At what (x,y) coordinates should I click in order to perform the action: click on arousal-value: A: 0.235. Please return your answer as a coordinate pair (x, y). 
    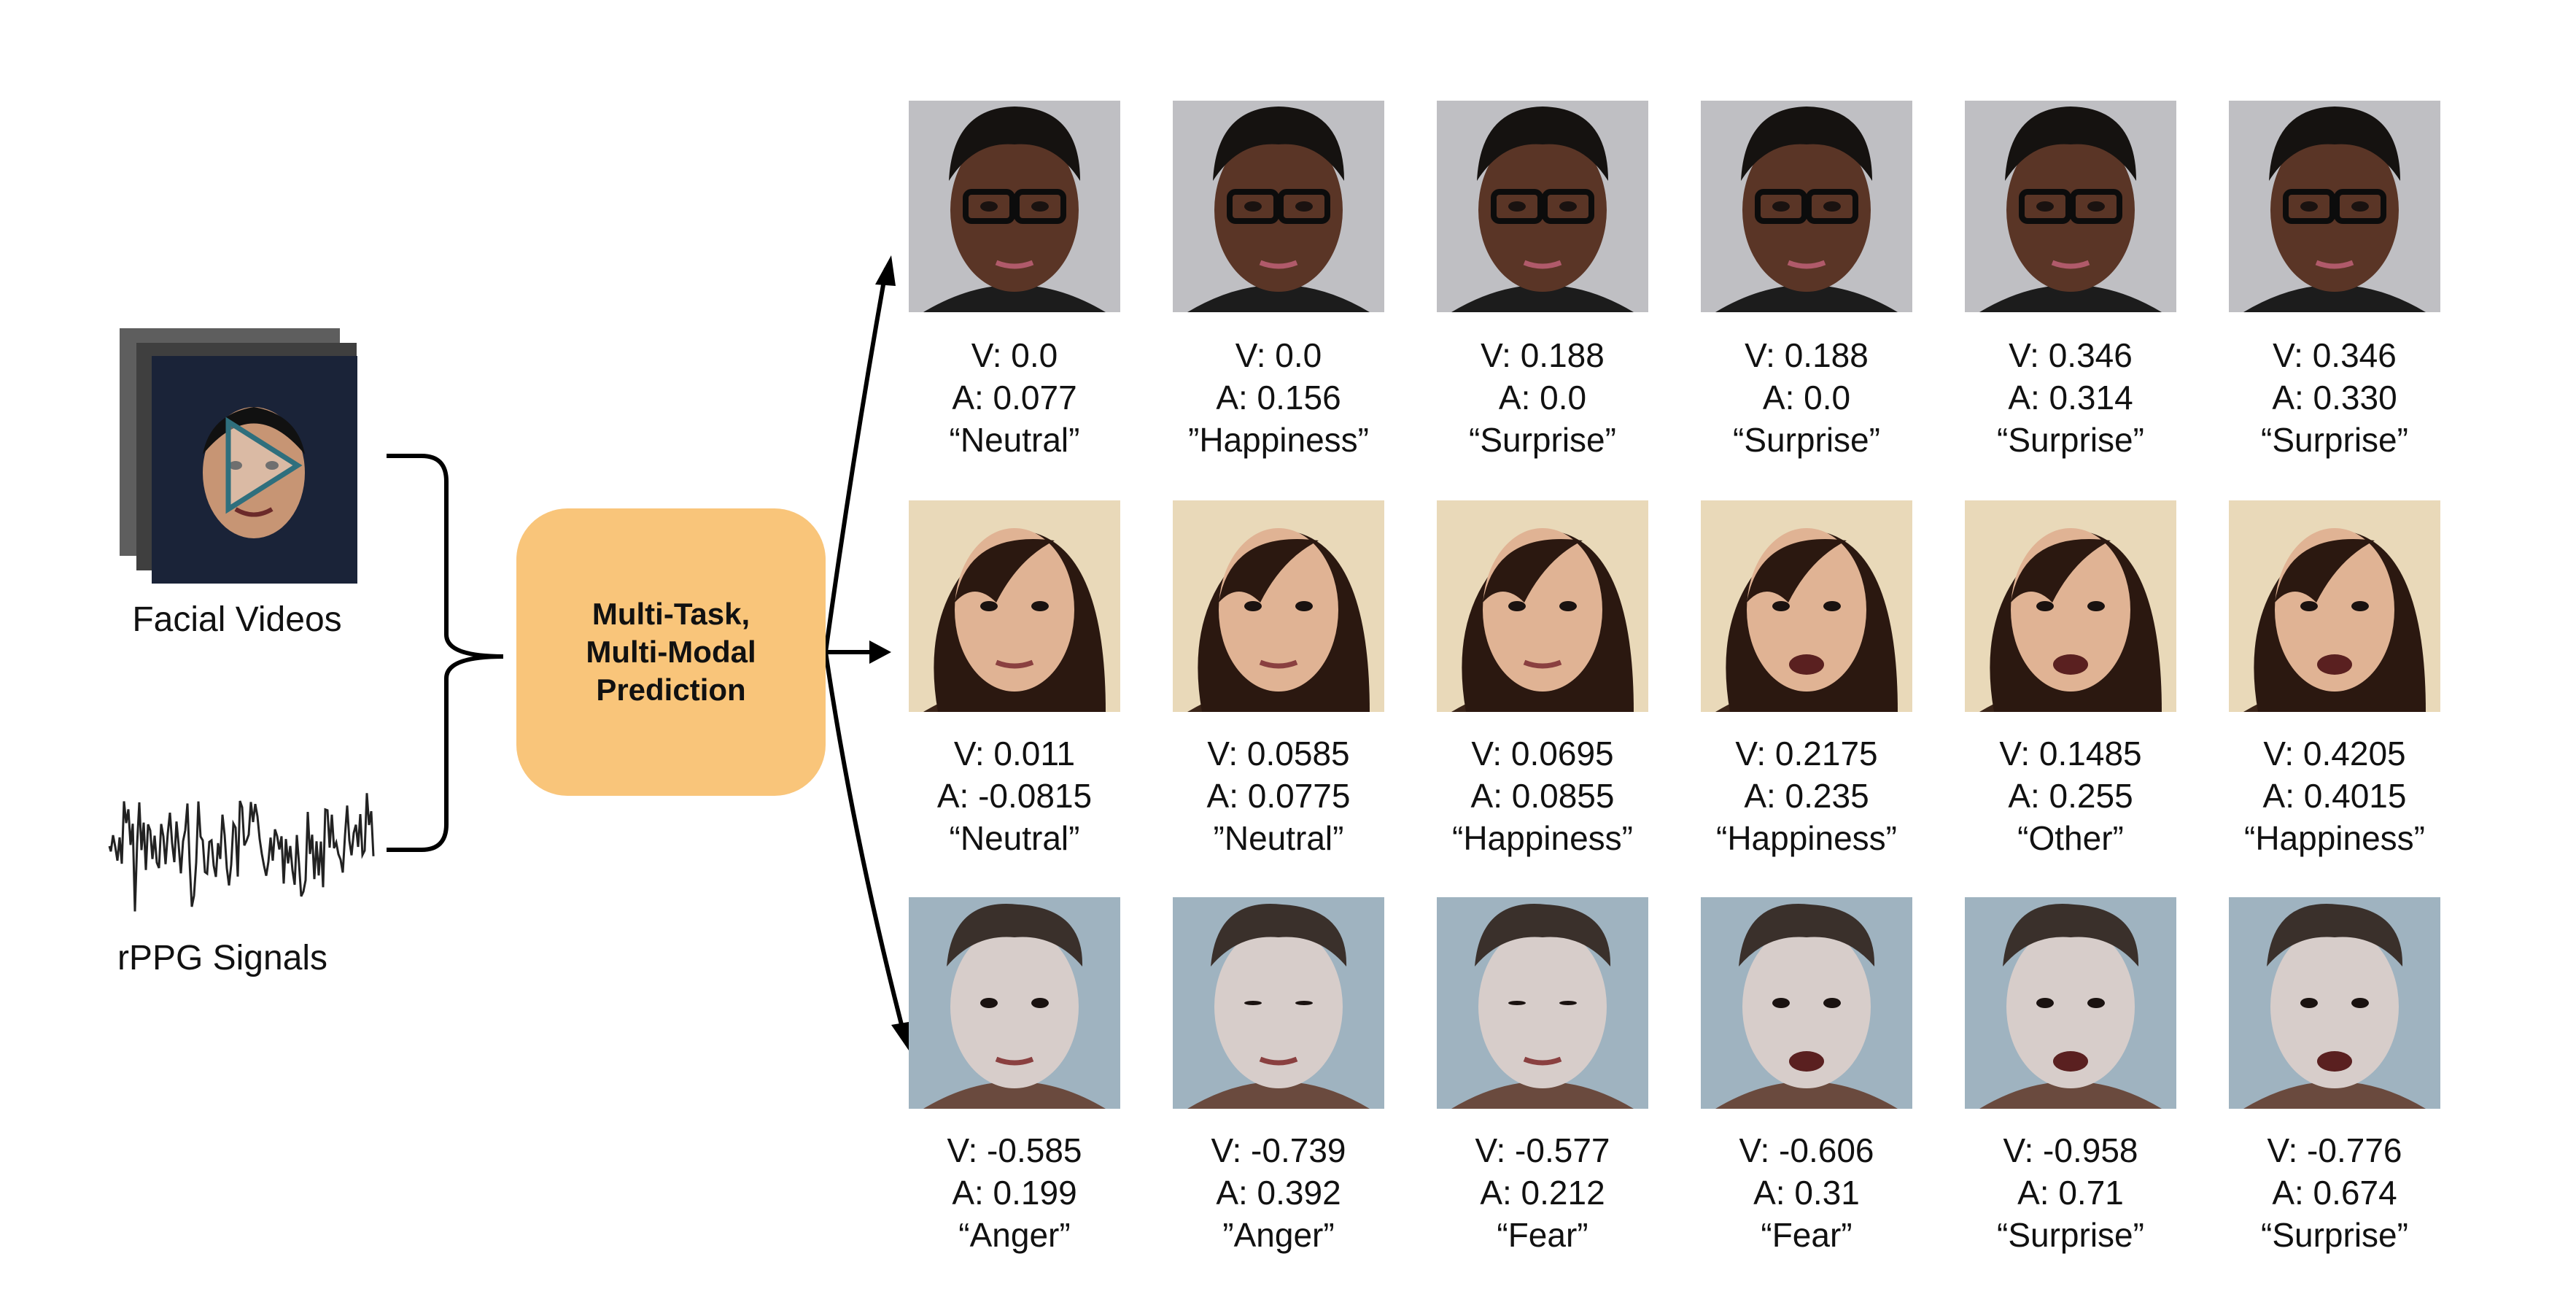
    Looking at the image, I should click on (1807, 796).